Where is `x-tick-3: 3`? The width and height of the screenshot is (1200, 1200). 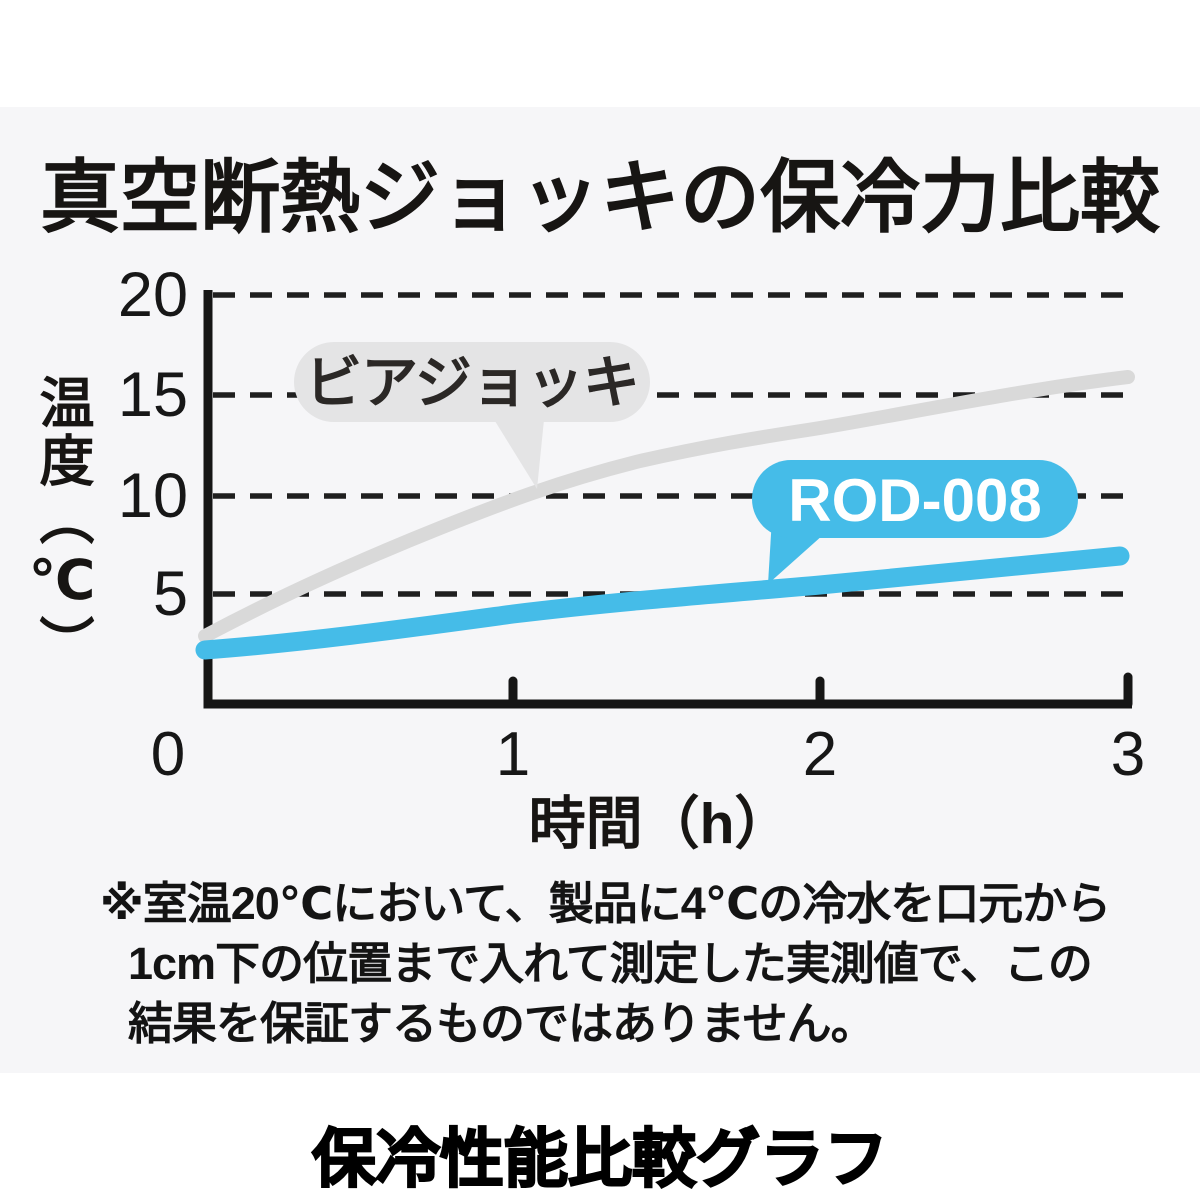
x-tick-3: 3 is located at coordinates (1128, 754).